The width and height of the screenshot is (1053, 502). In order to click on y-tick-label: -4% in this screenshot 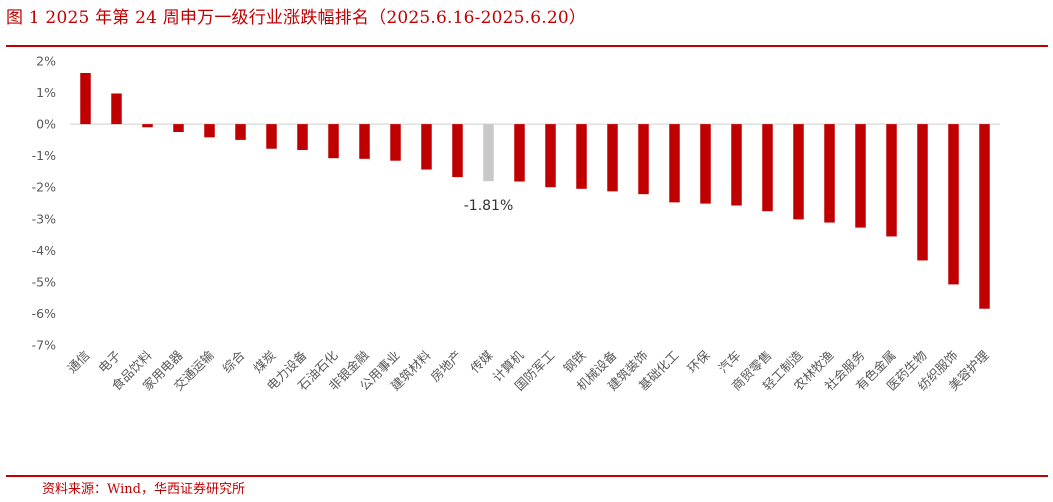, I will do `click(44, 250)`.